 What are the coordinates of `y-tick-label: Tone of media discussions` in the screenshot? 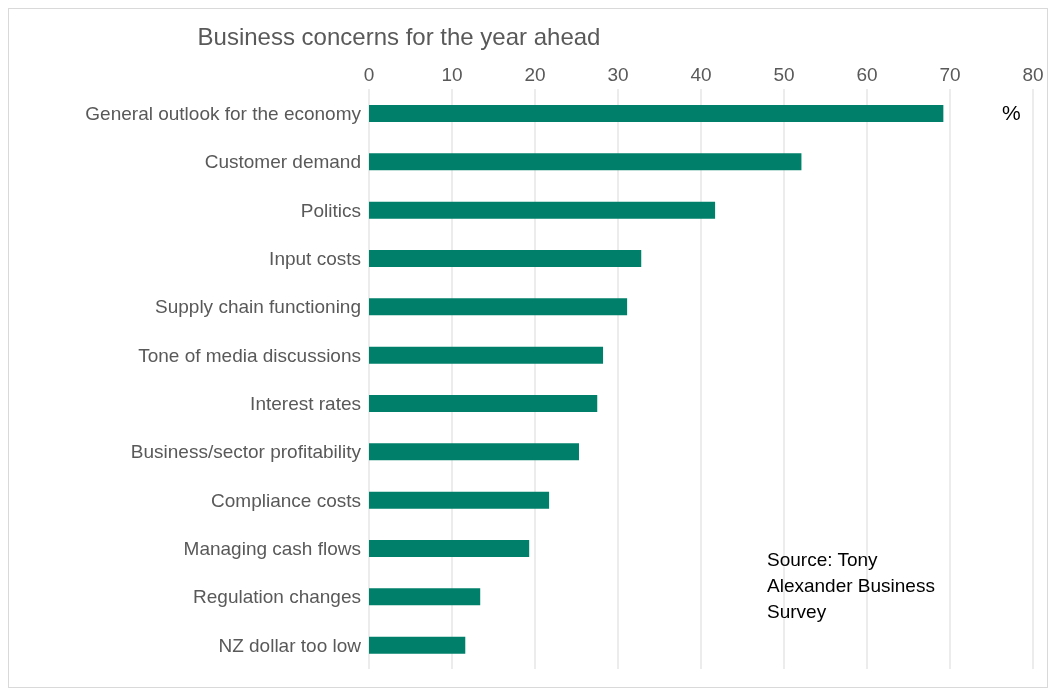 It's located at (249, 355).